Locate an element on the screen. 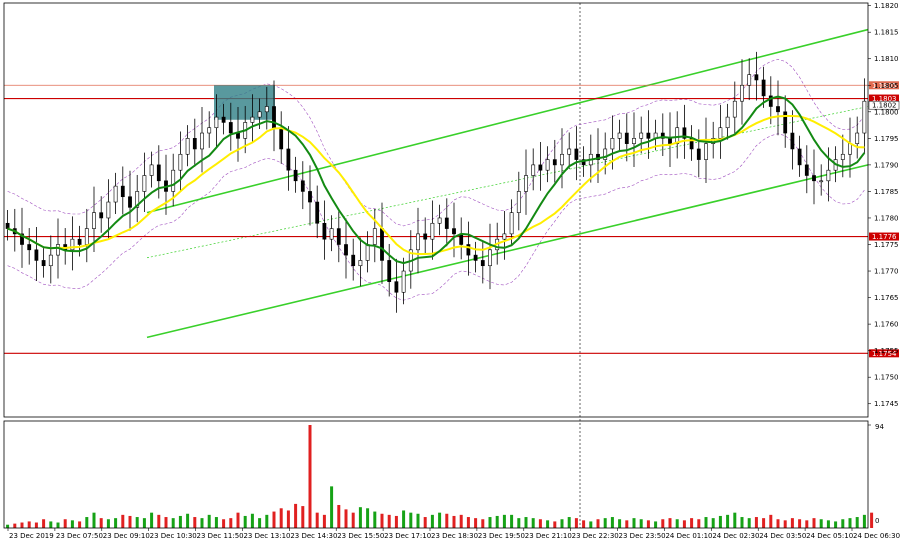 This screenshot has height=541, width=900. time-tick-label: 23 Dec 2019 is located at coordinates (31, 536).